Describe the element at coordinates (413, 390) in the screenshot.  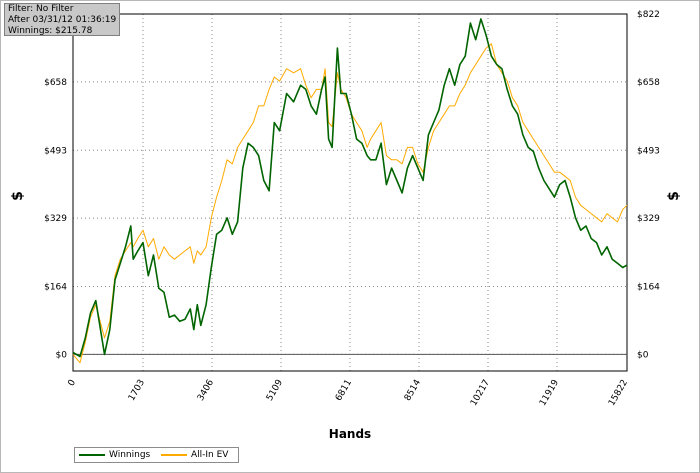
I see `x-tick-label: 8514` at that location.